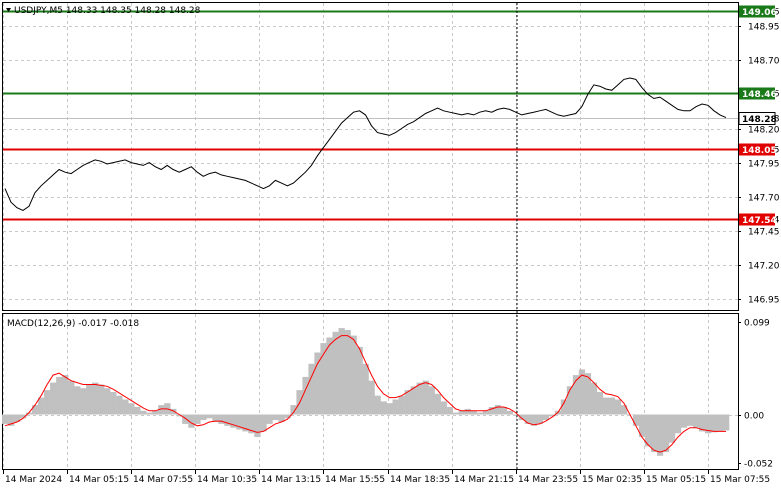 The height and width of the screenshot is (489, 781). What do you see at coordinates (740, 480) in the screenshot?
I see `time-axis-label: 15 Mar 07:55` at bounding box center [740, 480].